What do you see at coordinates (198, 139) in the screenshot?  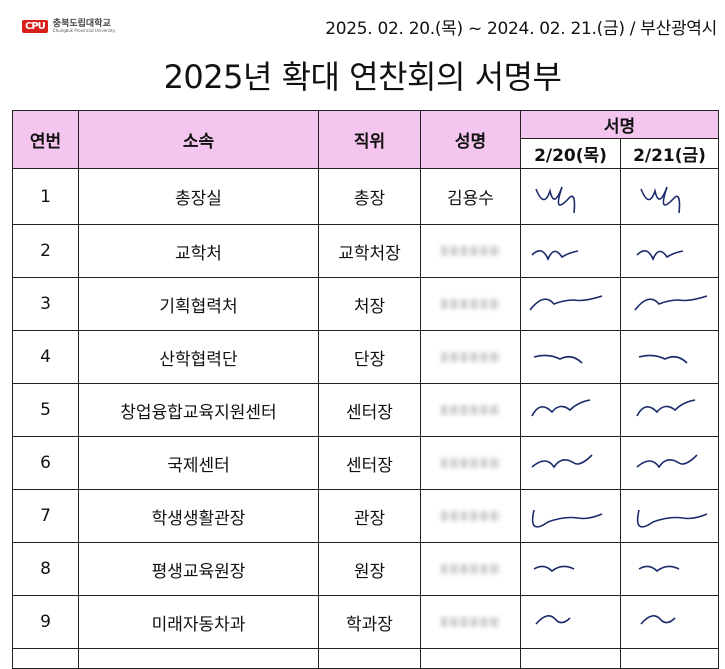 I see `header-dept: 소속` at bounding box center [198, 139].